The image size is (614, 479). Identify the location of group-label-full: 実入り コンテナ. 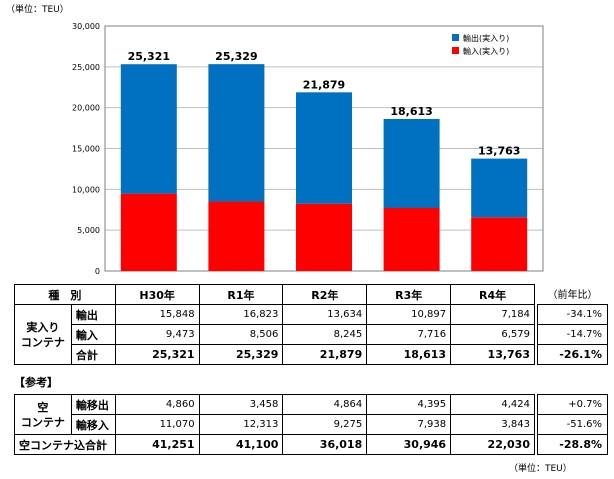
(43, 334).